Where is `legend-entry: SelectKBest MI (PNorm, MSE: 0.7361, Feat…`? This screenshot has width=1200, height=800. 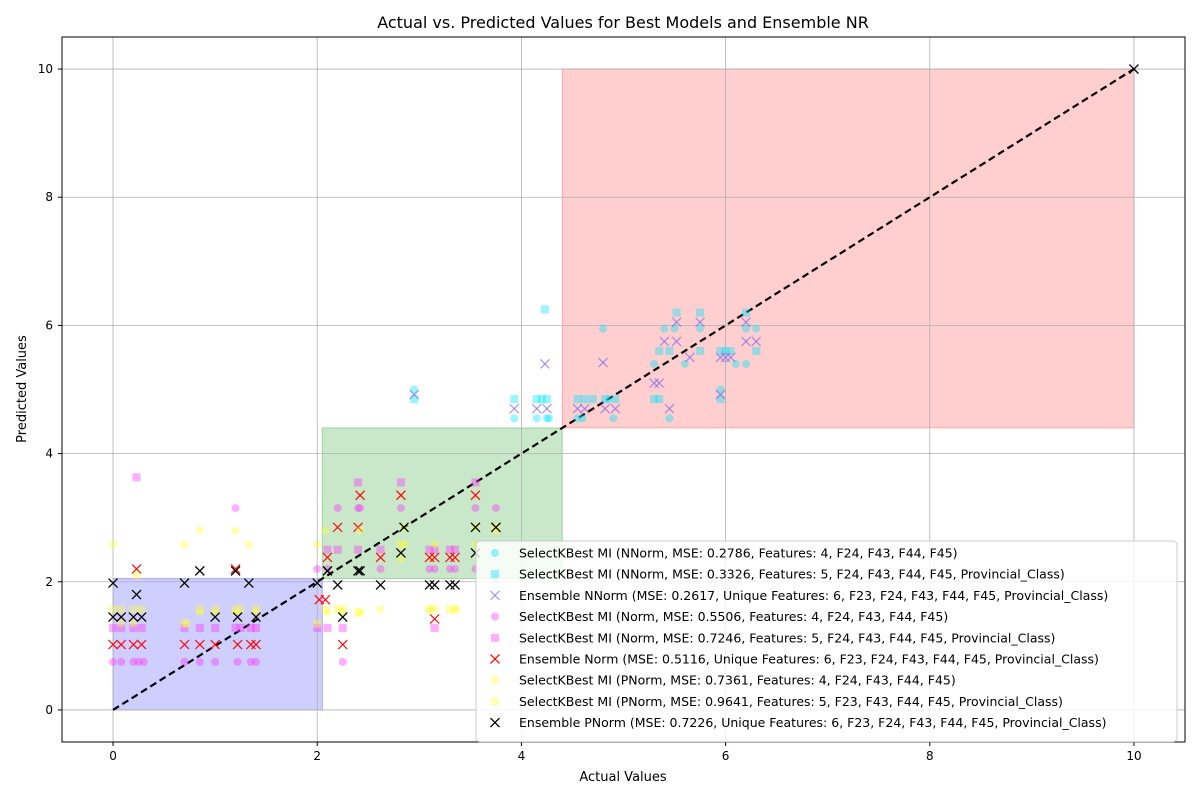
legend-entry: SelectKBest MI (PNorm, MSE: 0.7361, Feat… is located at coordinates (723, 680).